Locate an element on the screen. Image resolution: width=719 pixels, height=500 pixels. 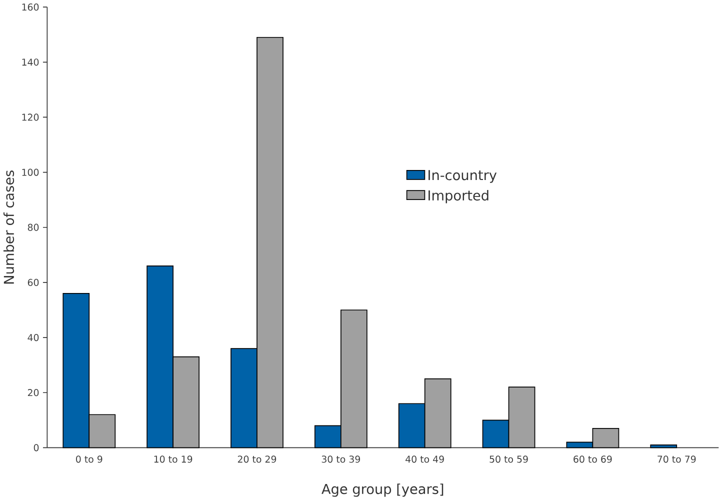
y-tick-label: 120 is located at coordinates (30, 117).